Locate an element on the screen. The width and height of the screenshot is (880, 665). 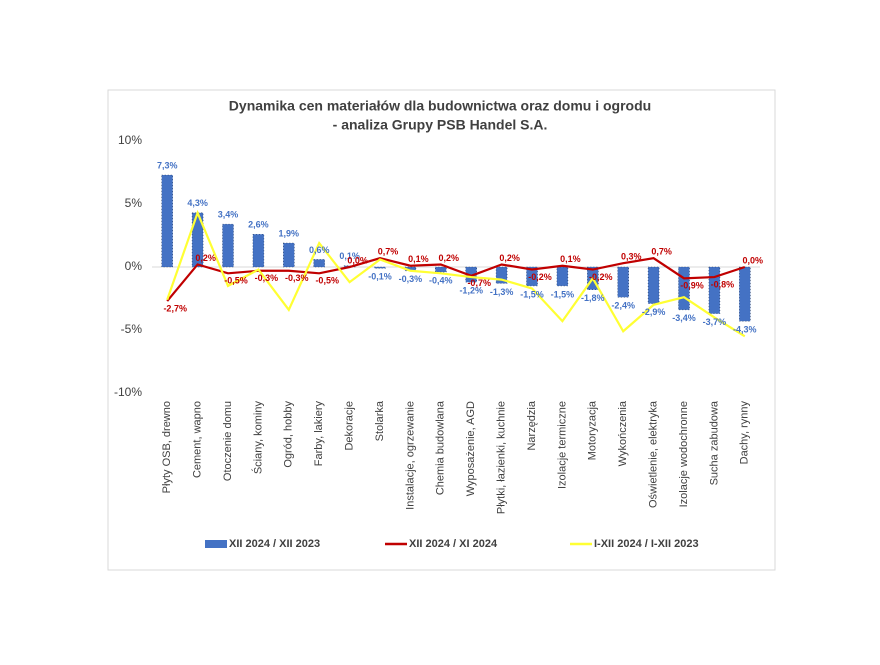
x-tick-label: Farby, lakiery is located at coordinates (319, 434).